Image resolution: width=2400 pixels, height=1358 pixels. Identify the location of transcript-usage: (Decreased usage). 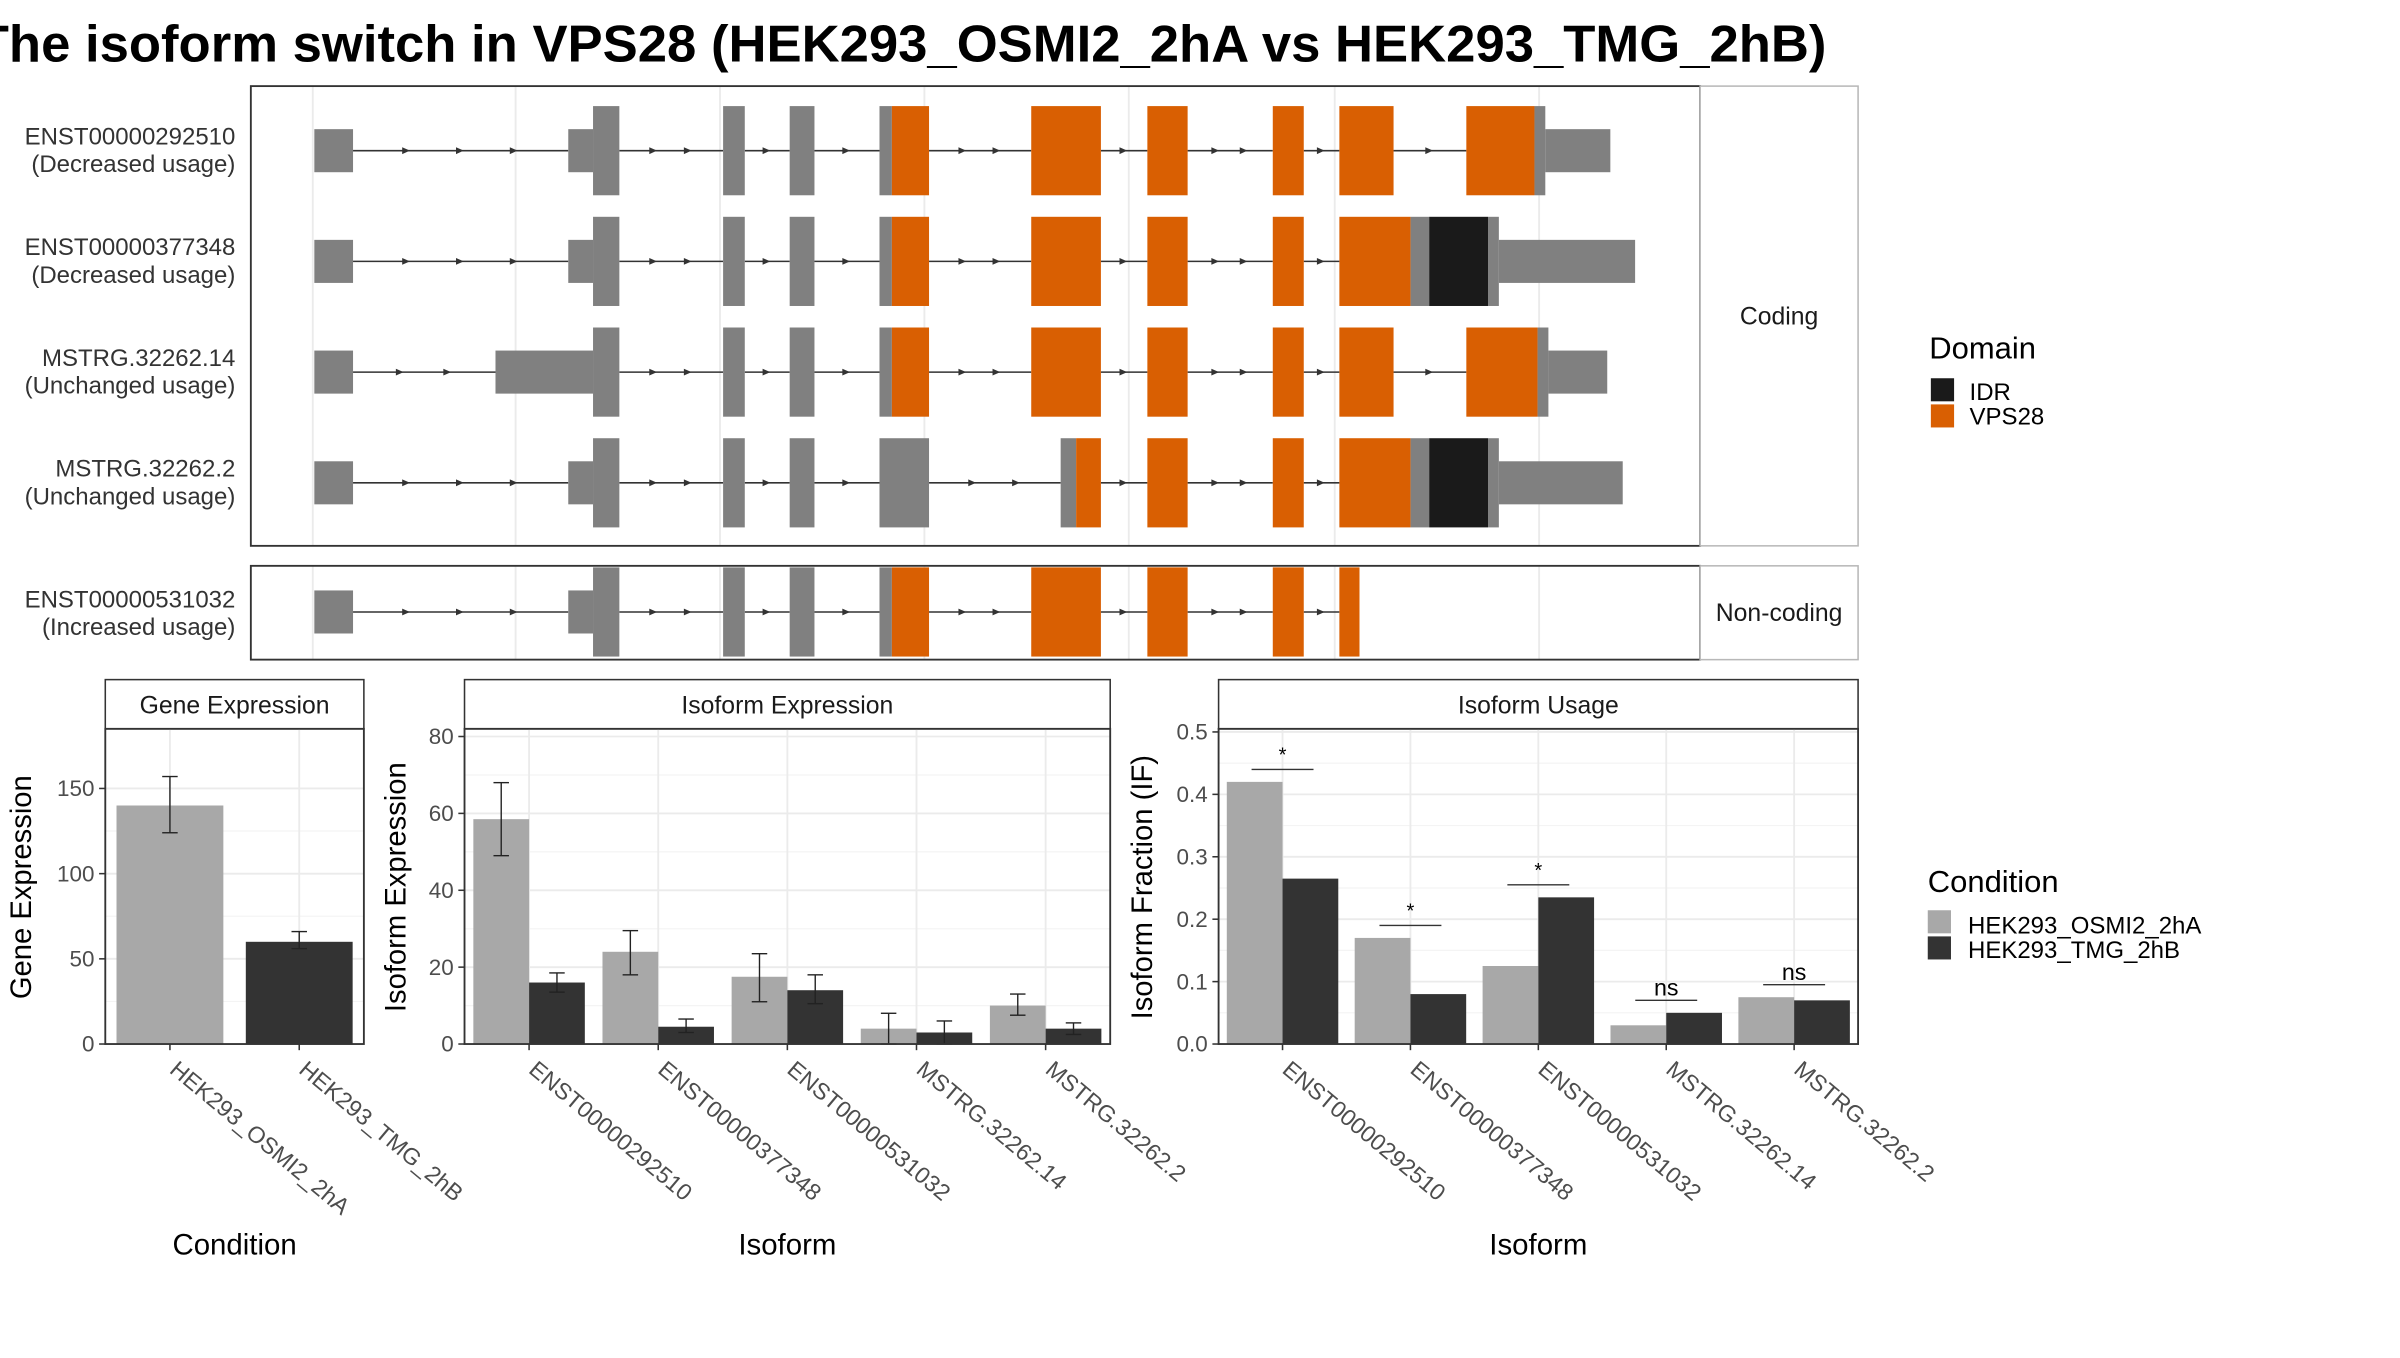
(133, 275).